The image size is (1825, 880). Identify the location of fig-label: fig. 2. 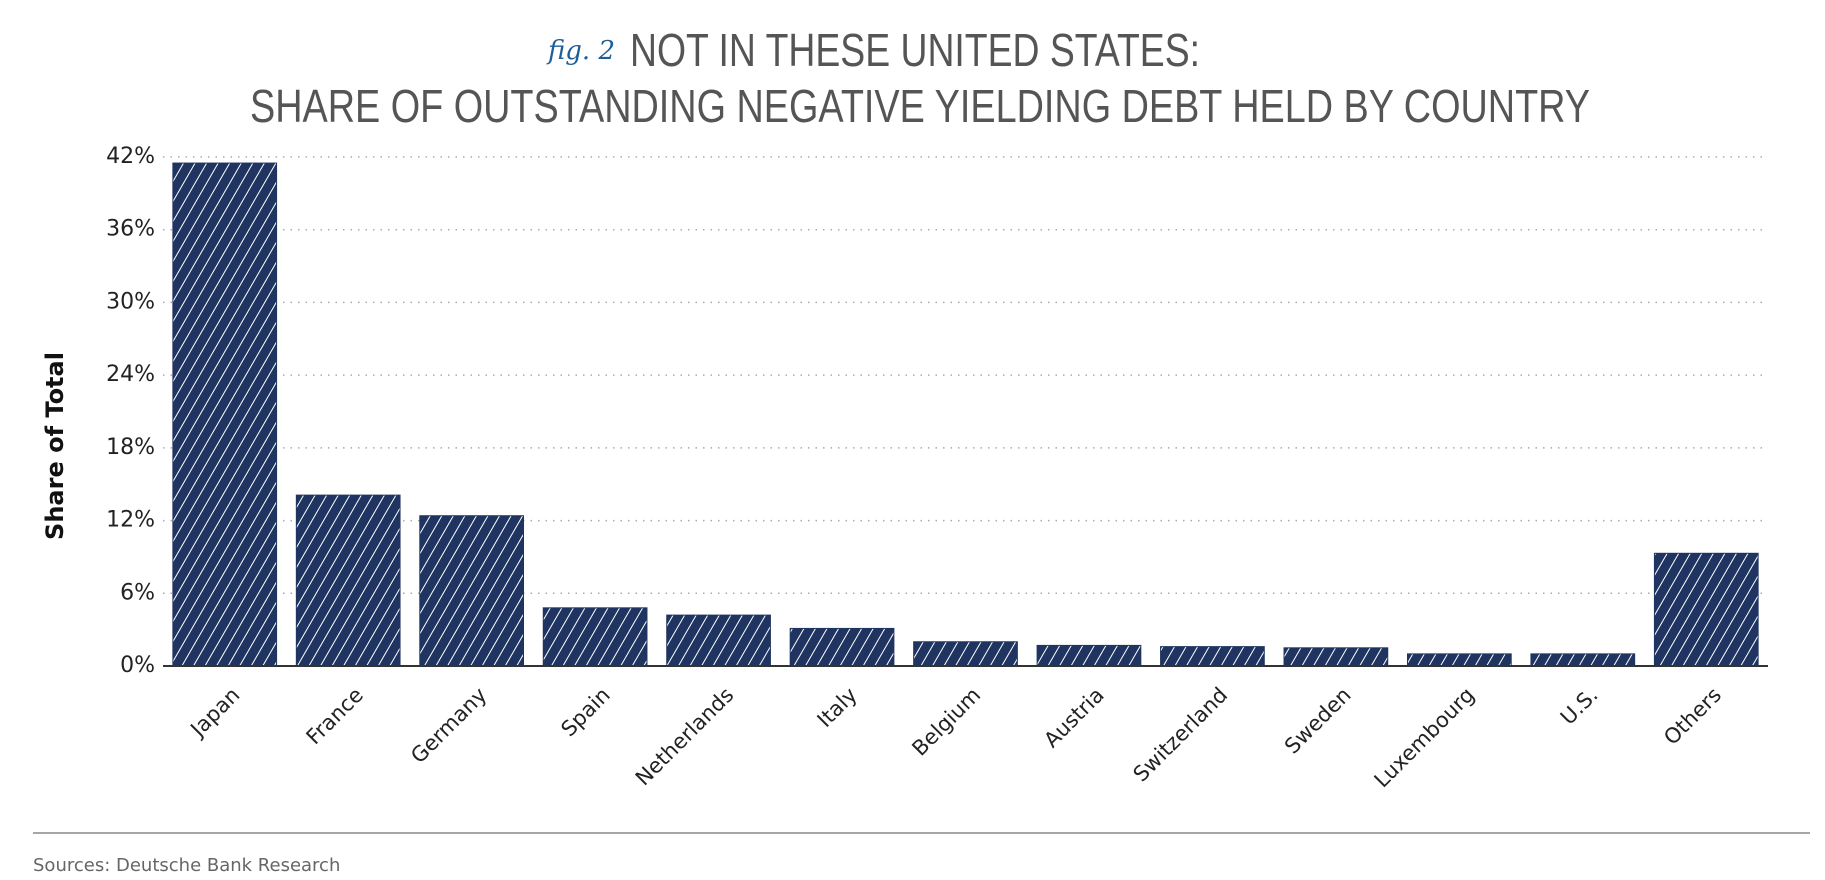
(580, 51).